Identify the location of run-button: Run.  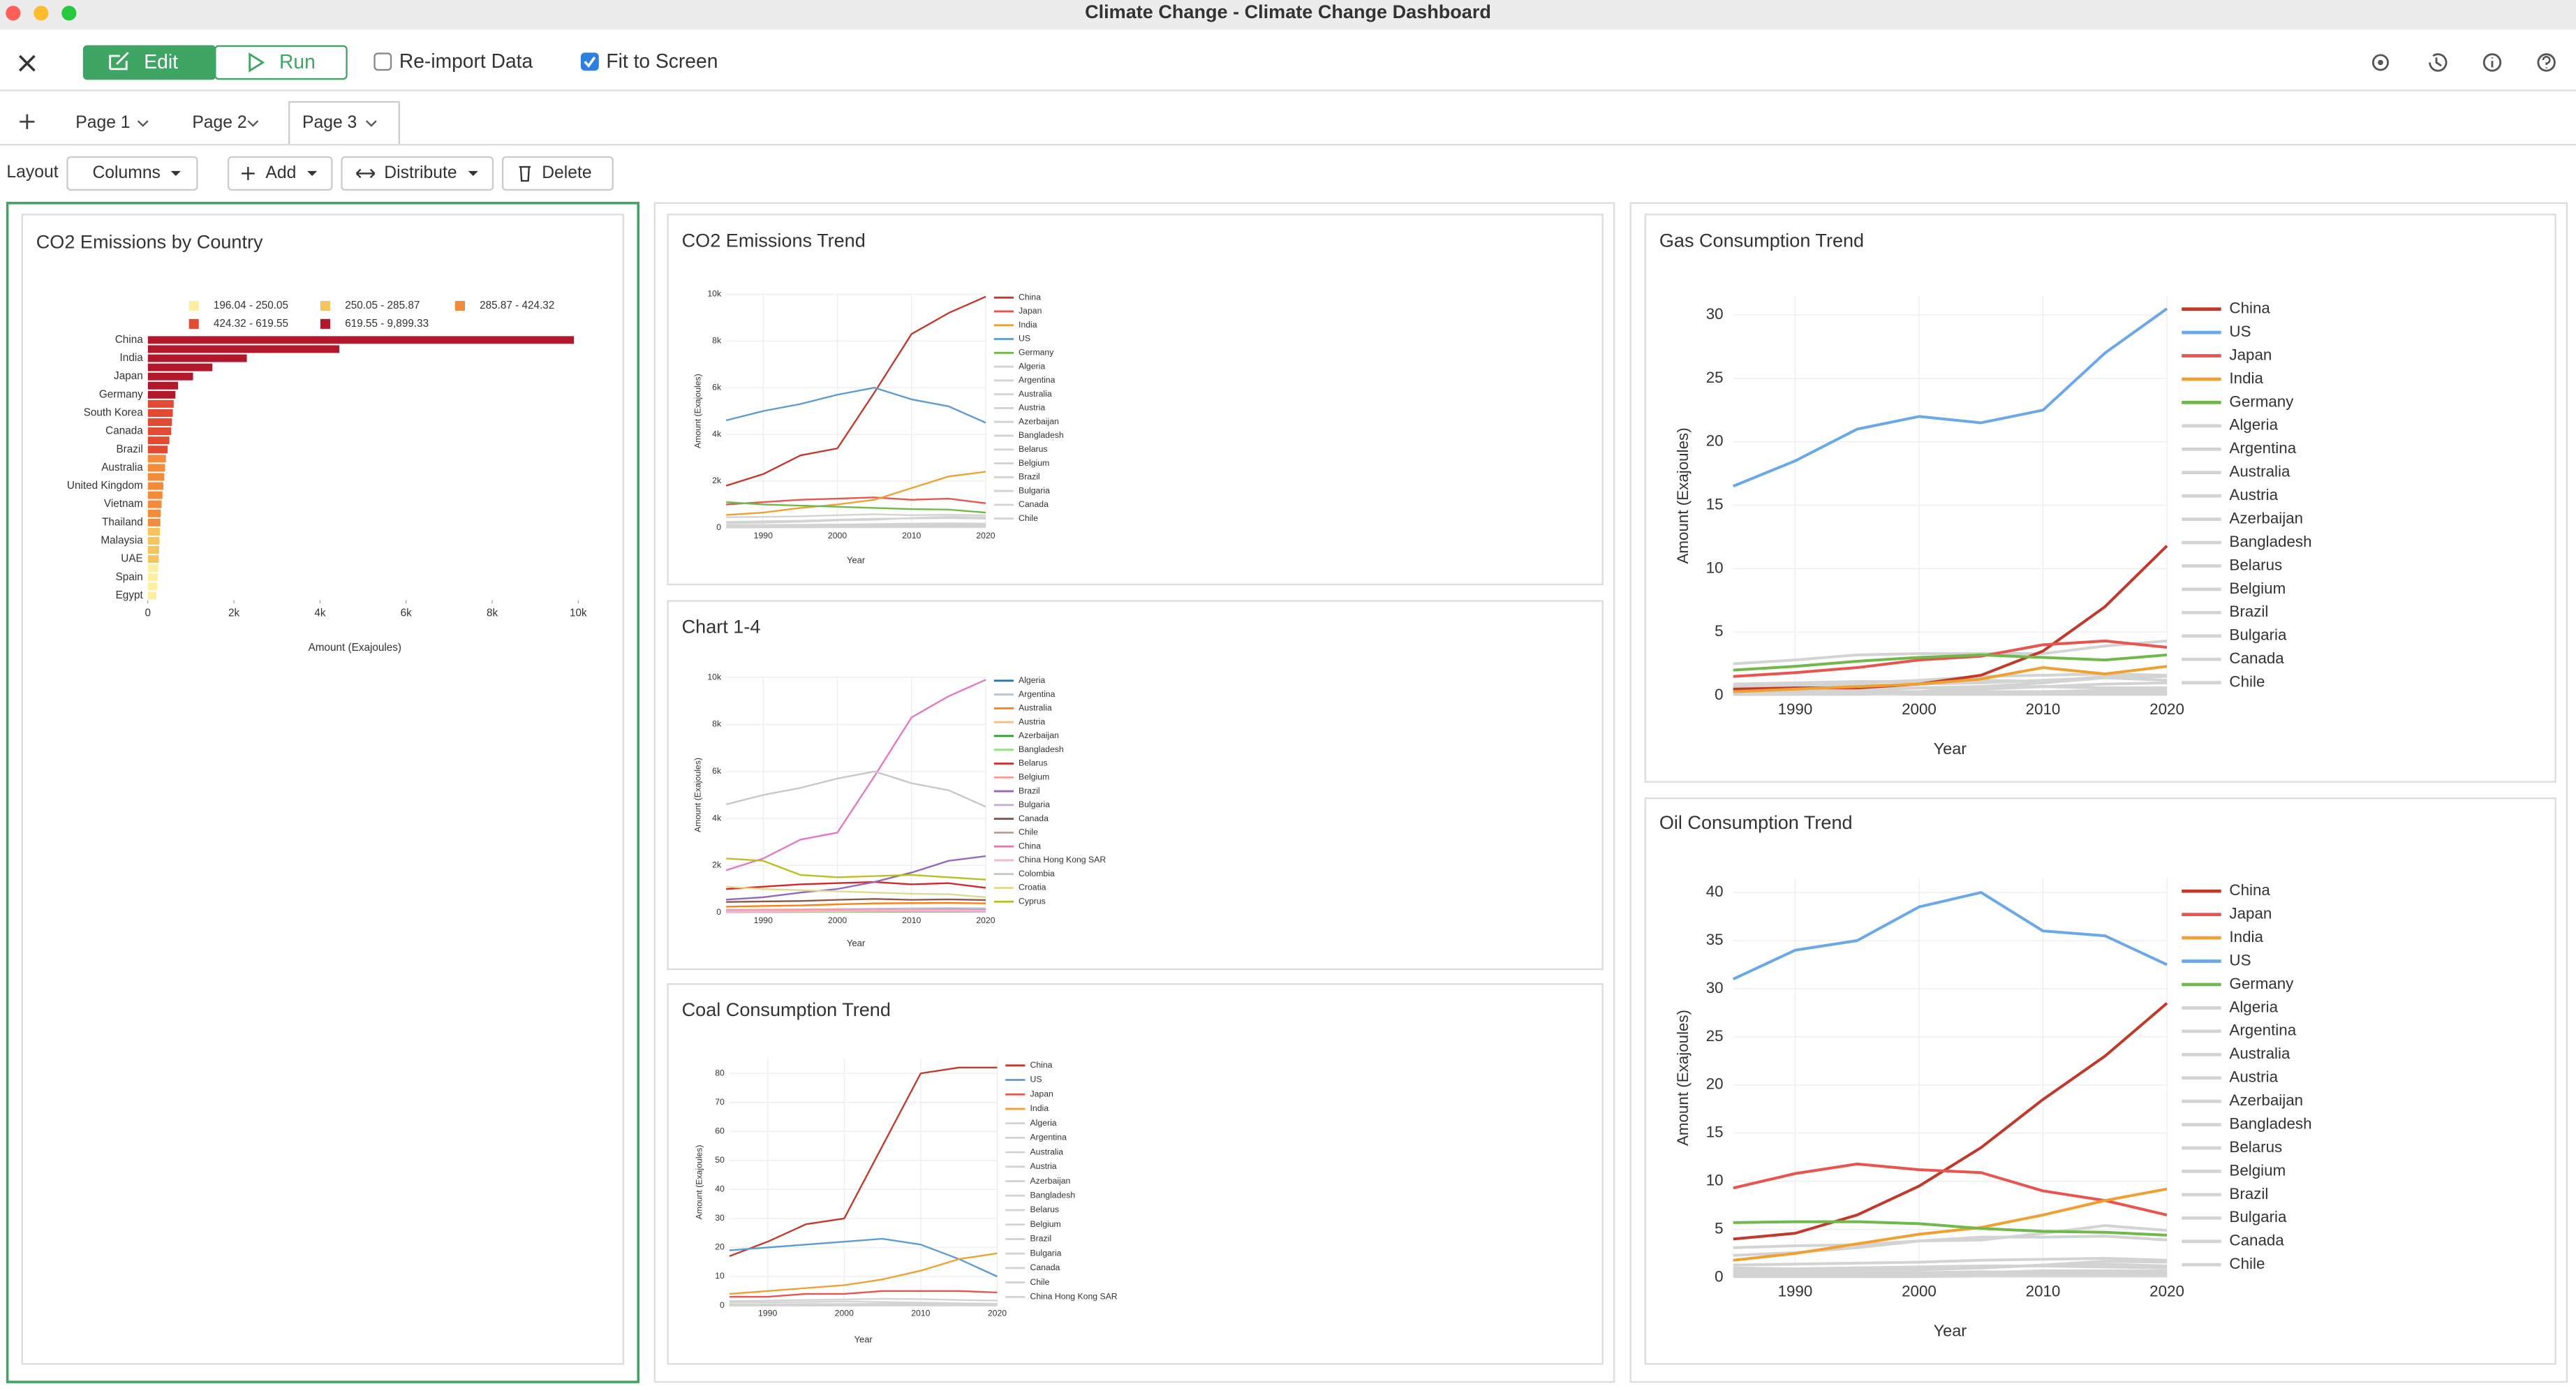
(281, 62).